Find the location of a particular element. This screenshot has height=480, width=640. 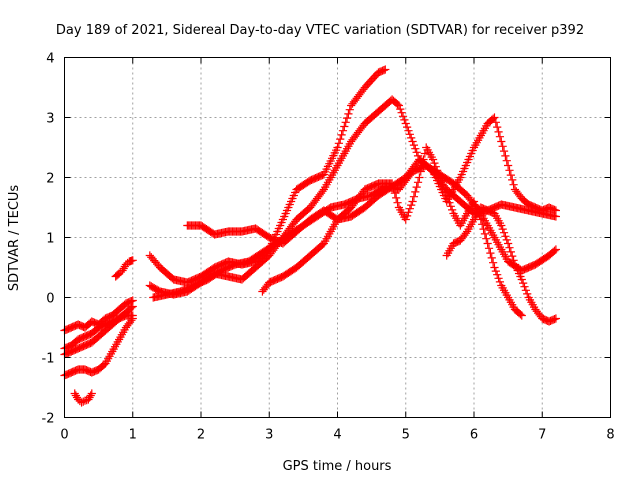

x-tick-label: 4 is located at coordinates (337, 435).